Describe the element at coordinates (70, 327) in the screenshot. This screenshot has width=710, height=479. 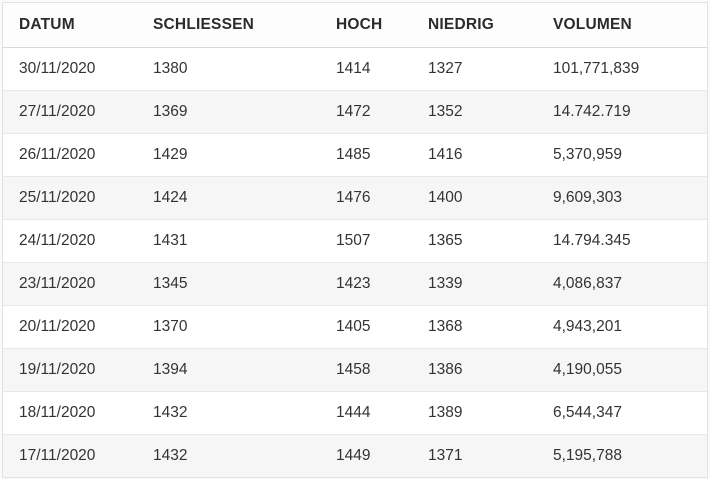
I see `cell-datum: 20/11/2020` at that location.